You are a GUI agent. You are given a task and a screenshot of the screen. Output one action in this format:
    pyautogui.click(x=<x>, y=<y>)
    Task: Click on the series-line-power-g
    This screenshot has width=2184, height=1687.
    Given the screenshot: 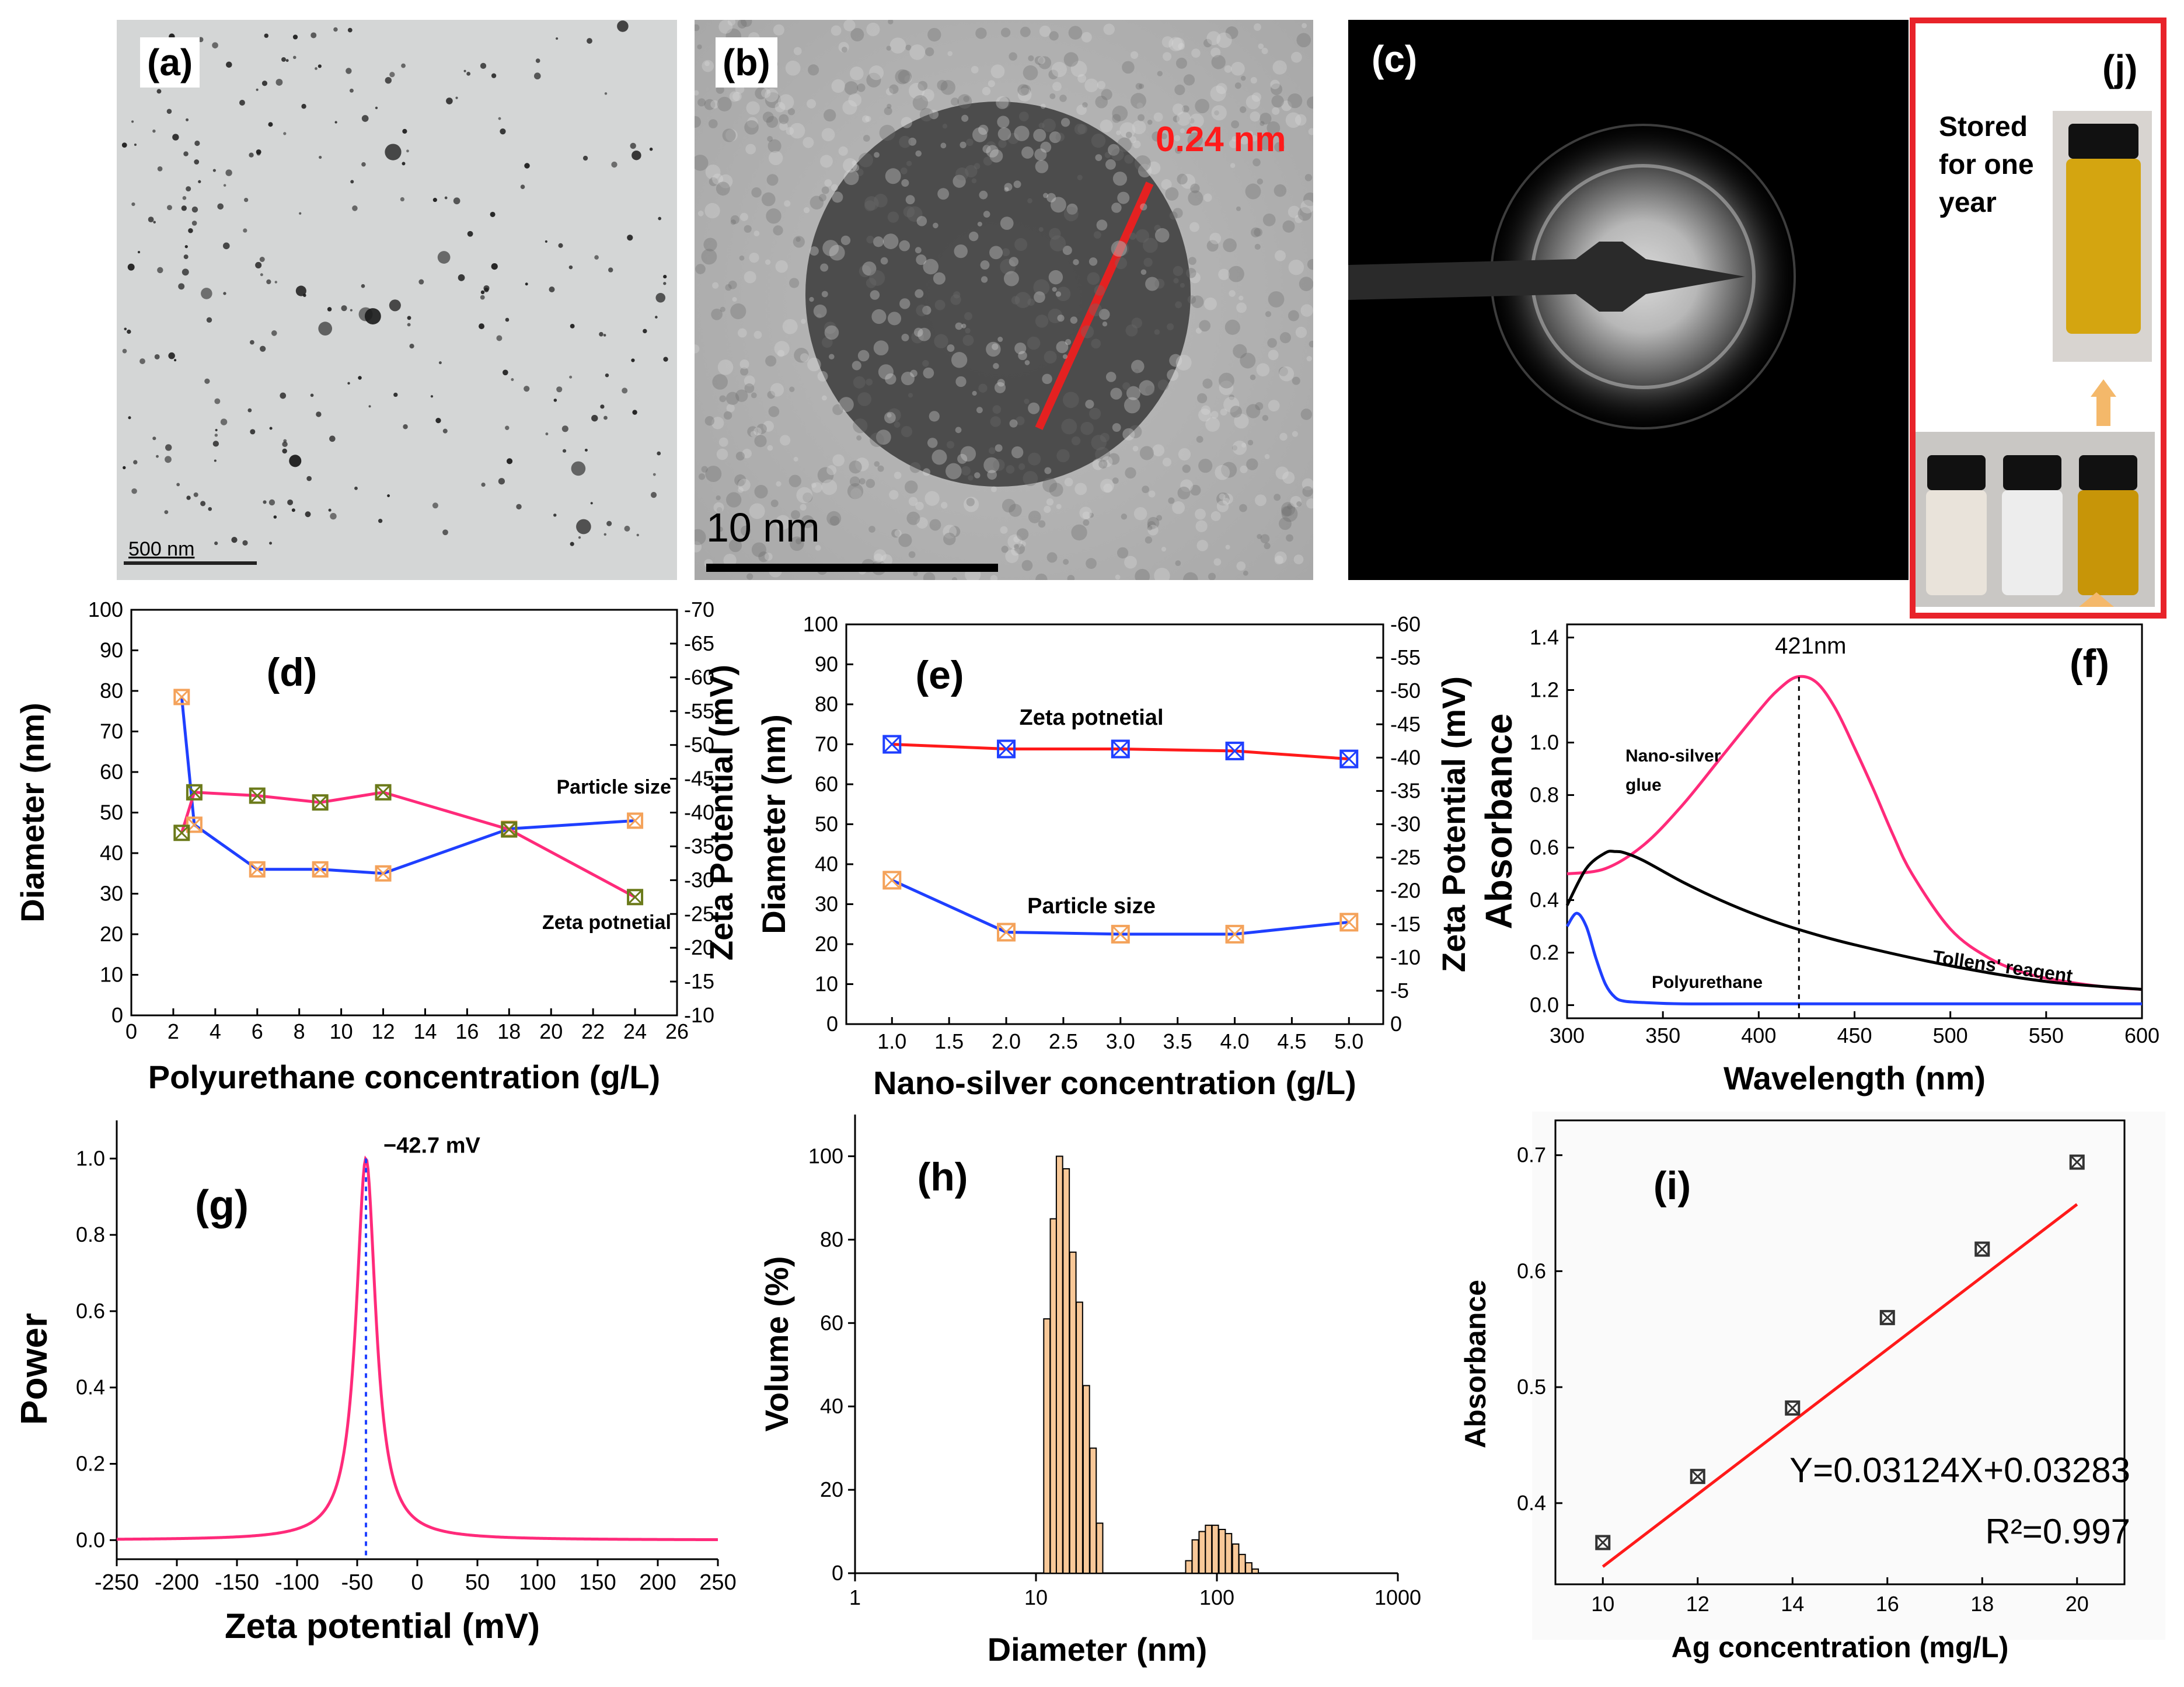 What is the action you would take?
    pyautogui.click(x=417, y=1348)
    